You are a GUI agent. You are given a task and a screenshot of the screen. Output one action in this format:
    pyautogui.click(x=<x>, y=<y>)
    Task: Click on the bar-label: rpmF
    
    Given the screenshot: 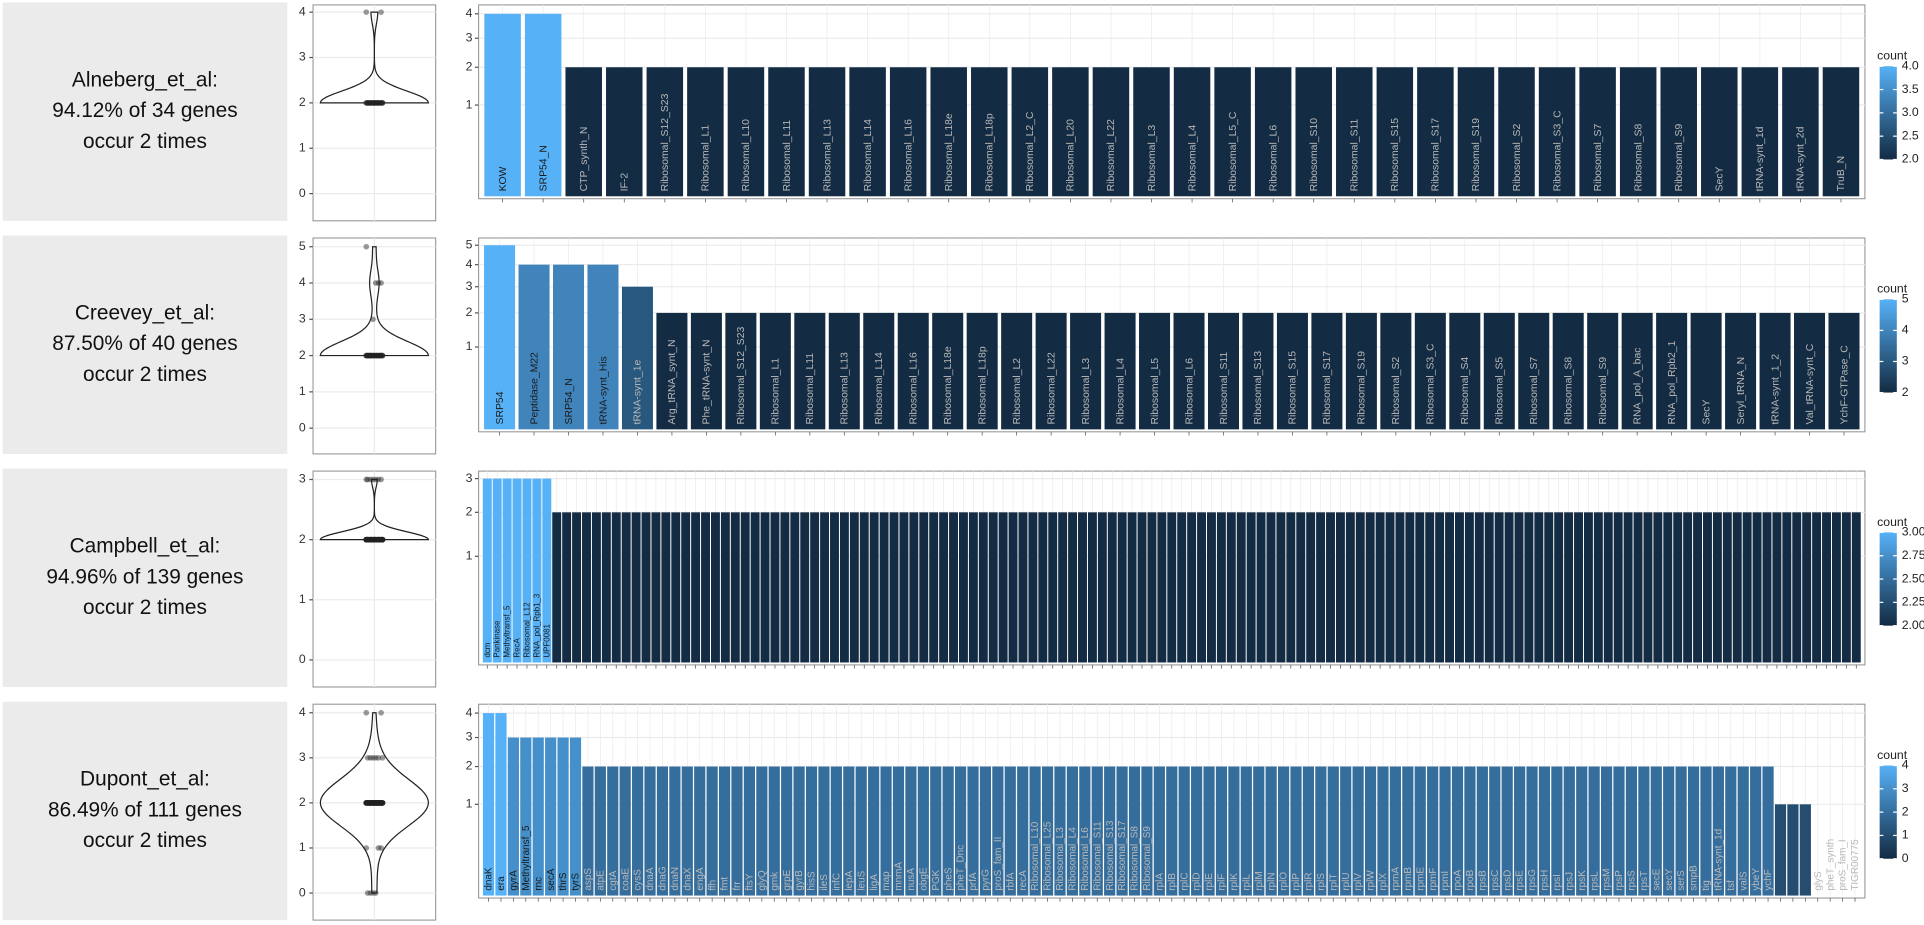 What is the action you would take?
    pyautogui.click(x=1433, y=878)
    